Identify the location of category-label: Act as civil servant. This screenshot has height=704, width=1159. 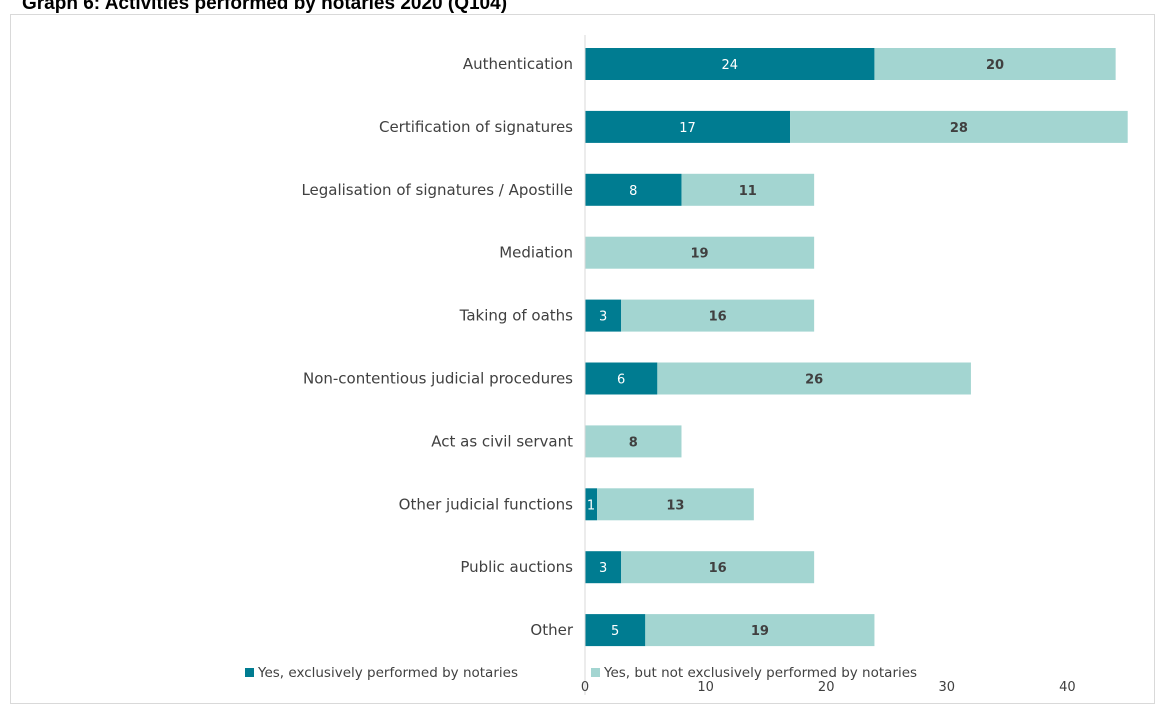
(502, 441).